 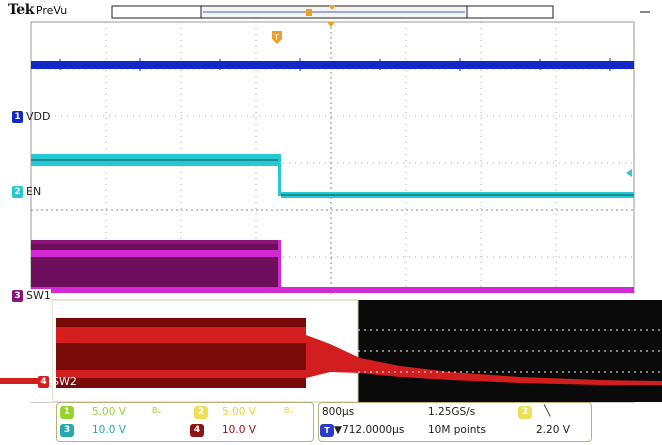 I want to click on ch2-bandwidth: Bᵤ, so click(x=288, y=410).